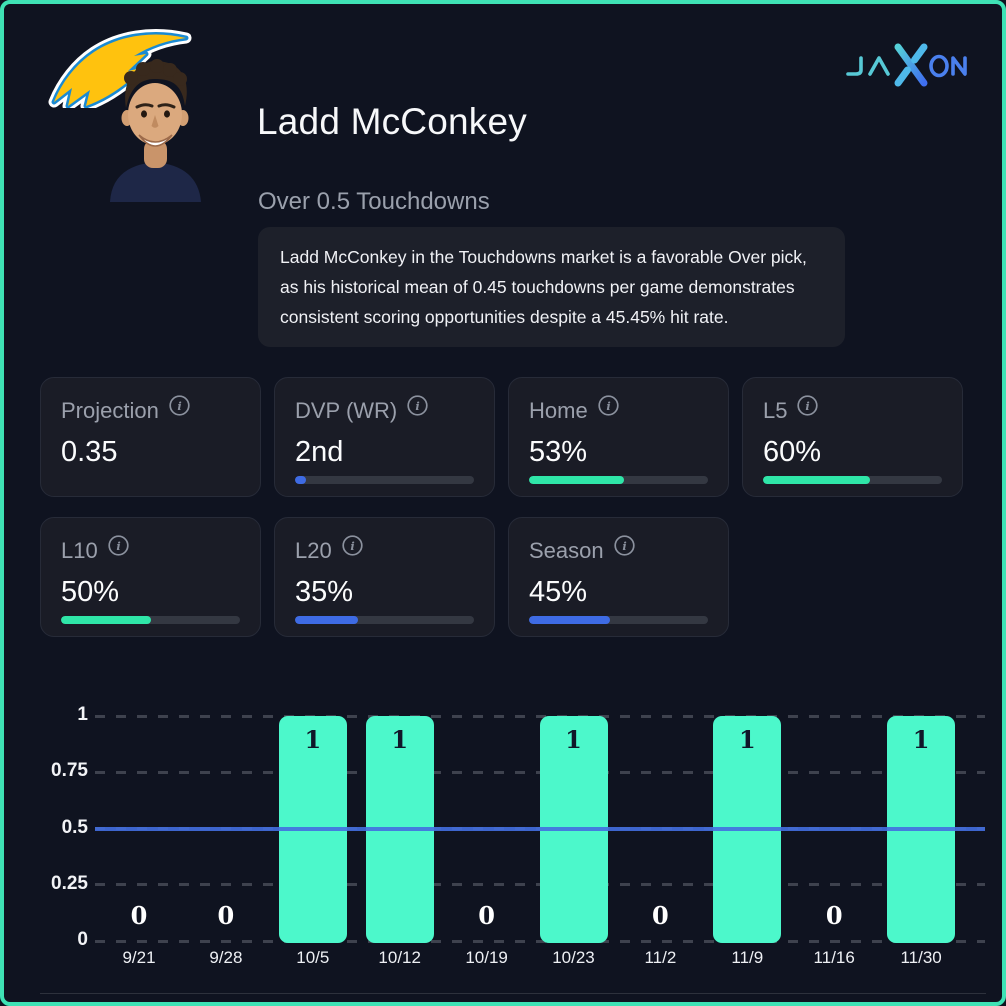  What do you see at coordinates (110, 410) in the screenshot?
I see `stat-label: Projection` at bounding box center [110, 410].